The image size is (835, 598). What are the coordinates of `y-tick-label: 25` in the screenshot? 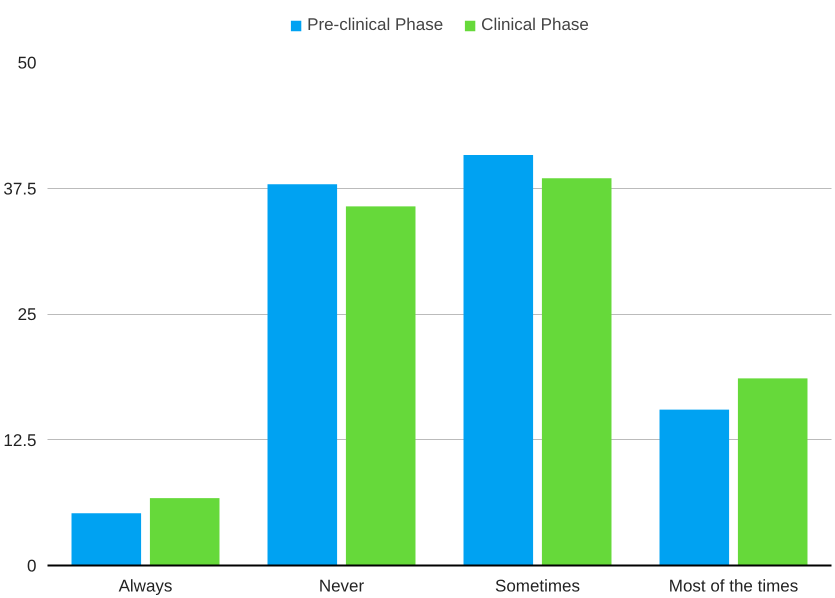 It's located at (27, 314).